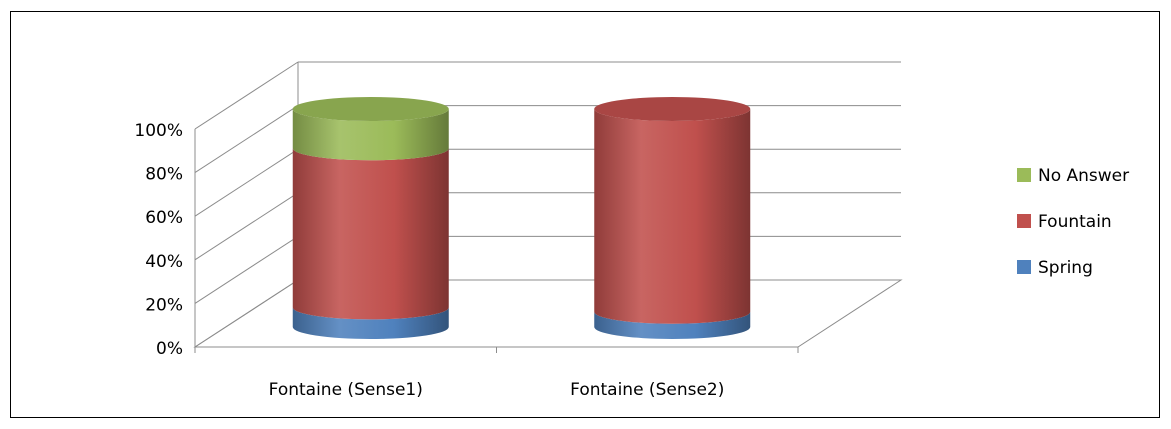 The width and height of the screenshot is (1171, 429). I want to click on legend: No Answer Fountain Spring, so click(1073, 222).